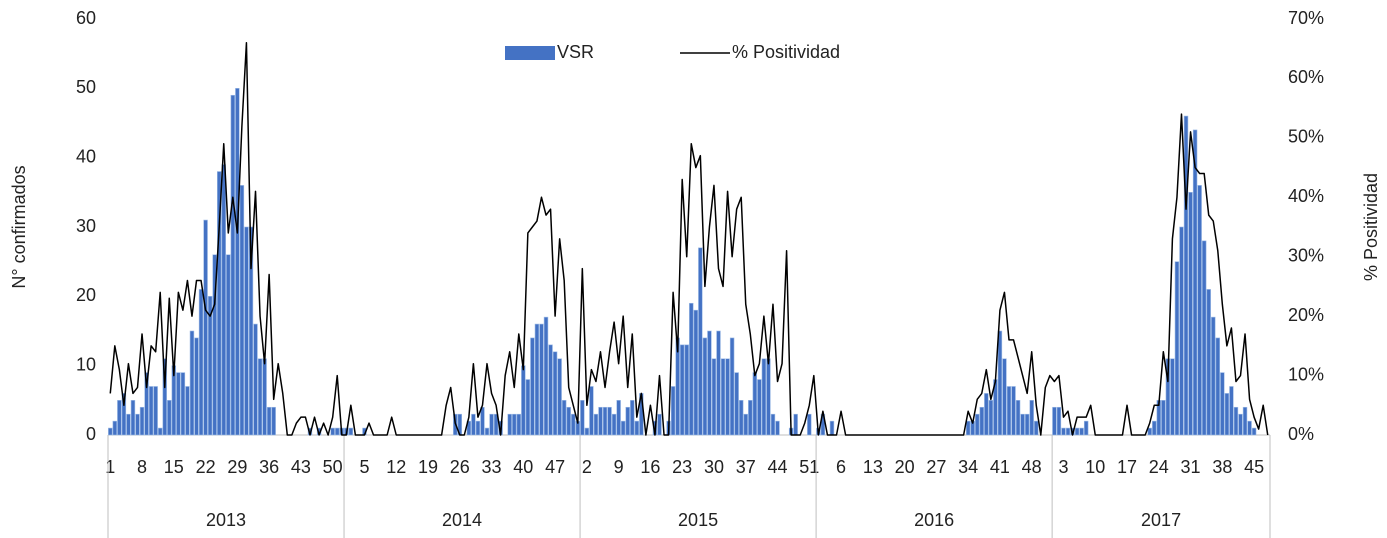 Image resolution: width=1387 pixels, height=538 pixels. What do you see at coordinates (650, 467) in the screenshot?
I see `x-tick-label: 16` at bounding box center [650, 467].